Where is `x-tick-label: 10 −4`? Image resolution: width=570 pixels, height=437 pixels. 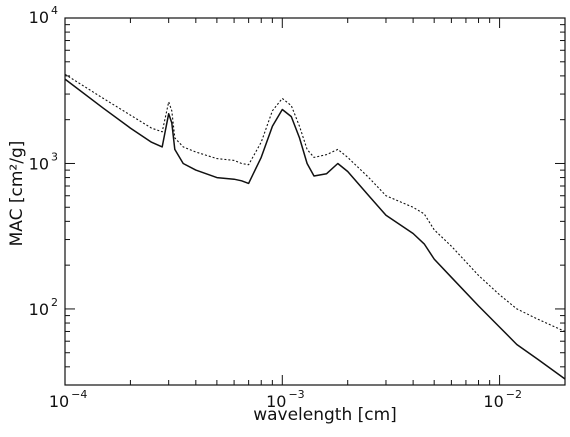
x-tick-label: 10 −4 is located at coordinates (68, 399).